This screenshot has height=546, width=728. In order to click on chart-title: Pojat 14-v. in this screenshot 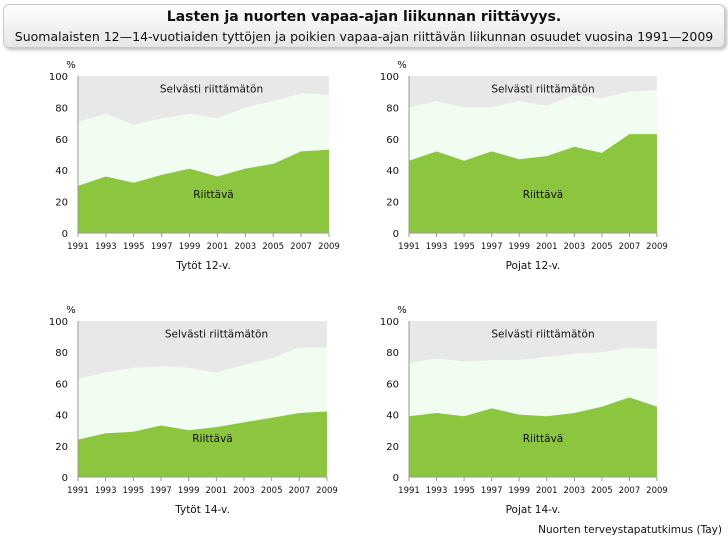, I will do `click(533, 510)`.